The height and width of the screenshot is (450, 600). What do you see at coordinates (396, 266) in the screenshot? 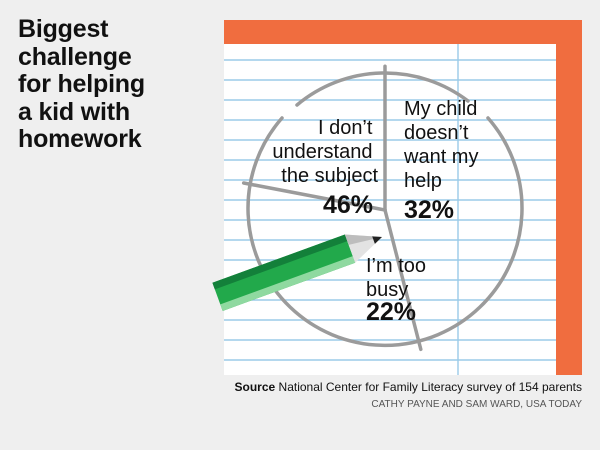
I see `slice-label-line: I’m too` at bounding box center [396, 266].